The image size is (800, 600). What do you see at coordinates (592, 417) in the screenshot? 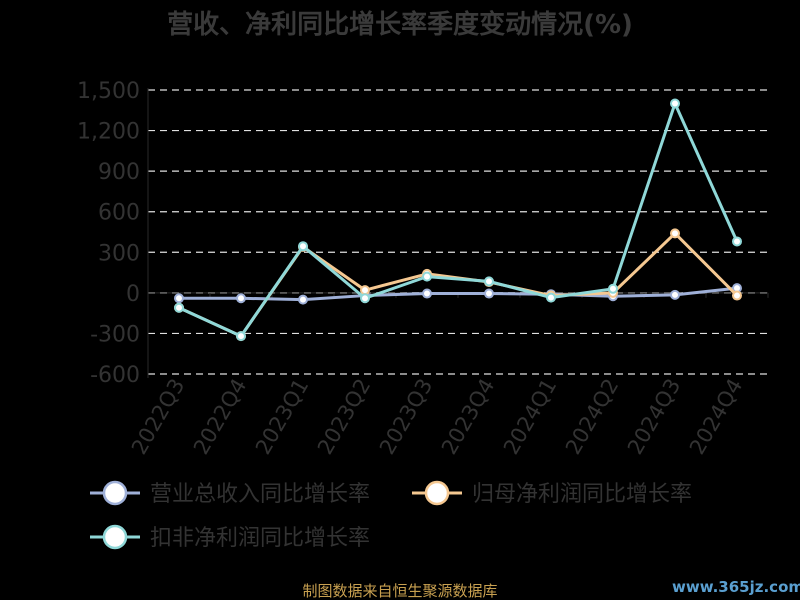
I see `x-tick-label: 2024Q2` at bounding box center [592, 417].